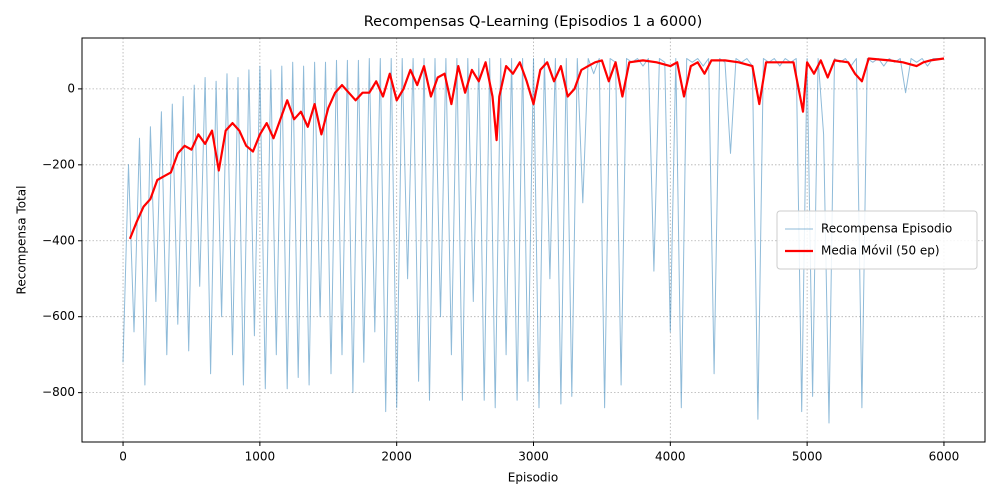  What do you see at coordinates (533, 457) in the screenshot?
I see `x-tick-label: 3000` at bounding box center [533, 457].